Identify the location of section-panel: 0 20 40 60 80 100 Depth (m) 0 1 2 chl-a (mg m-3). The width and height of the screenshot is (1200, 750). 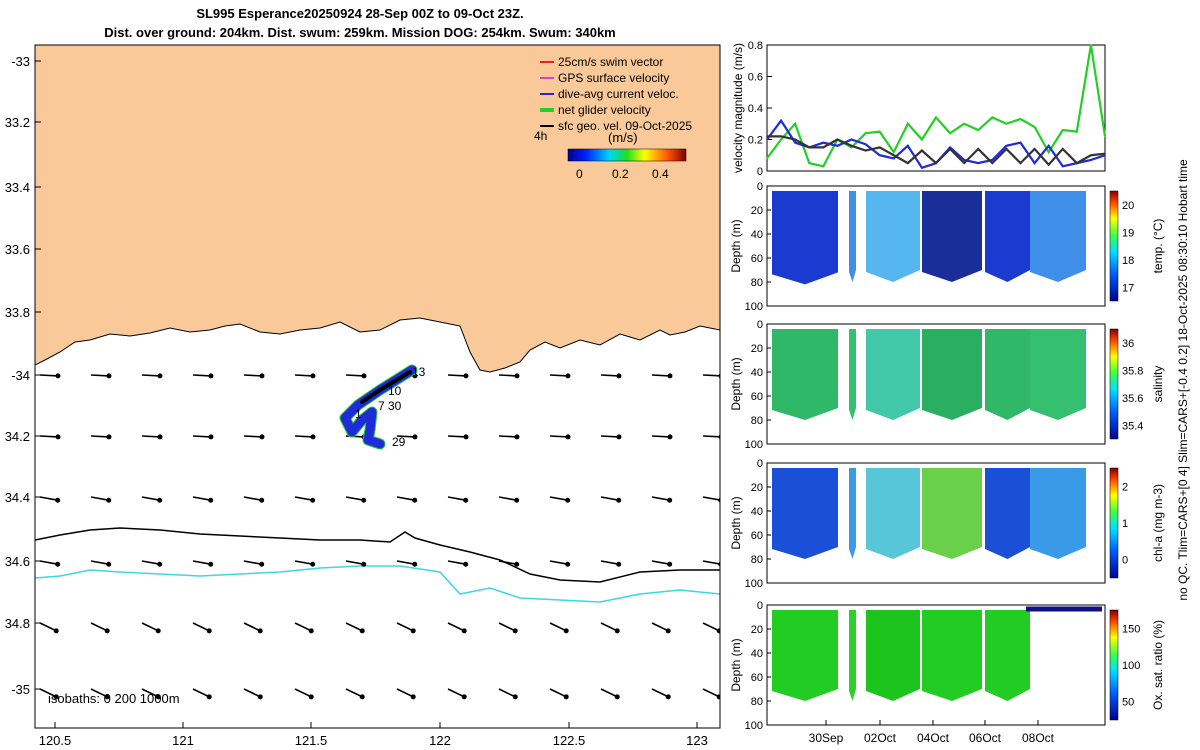
(947, 524).